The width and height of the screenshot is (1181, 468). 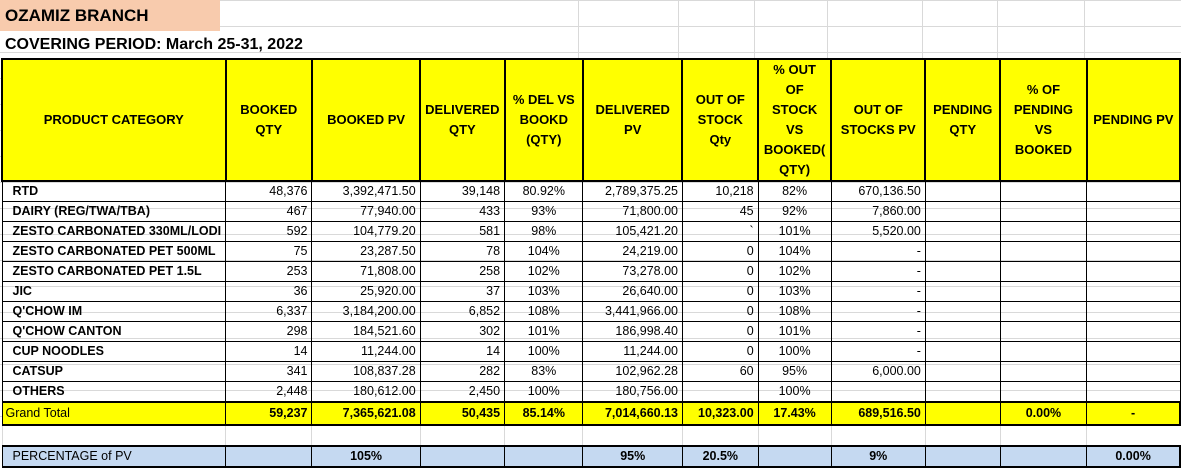 I want to click on cell-pending-pv: 0.00%, so click(x=1133, y=456).